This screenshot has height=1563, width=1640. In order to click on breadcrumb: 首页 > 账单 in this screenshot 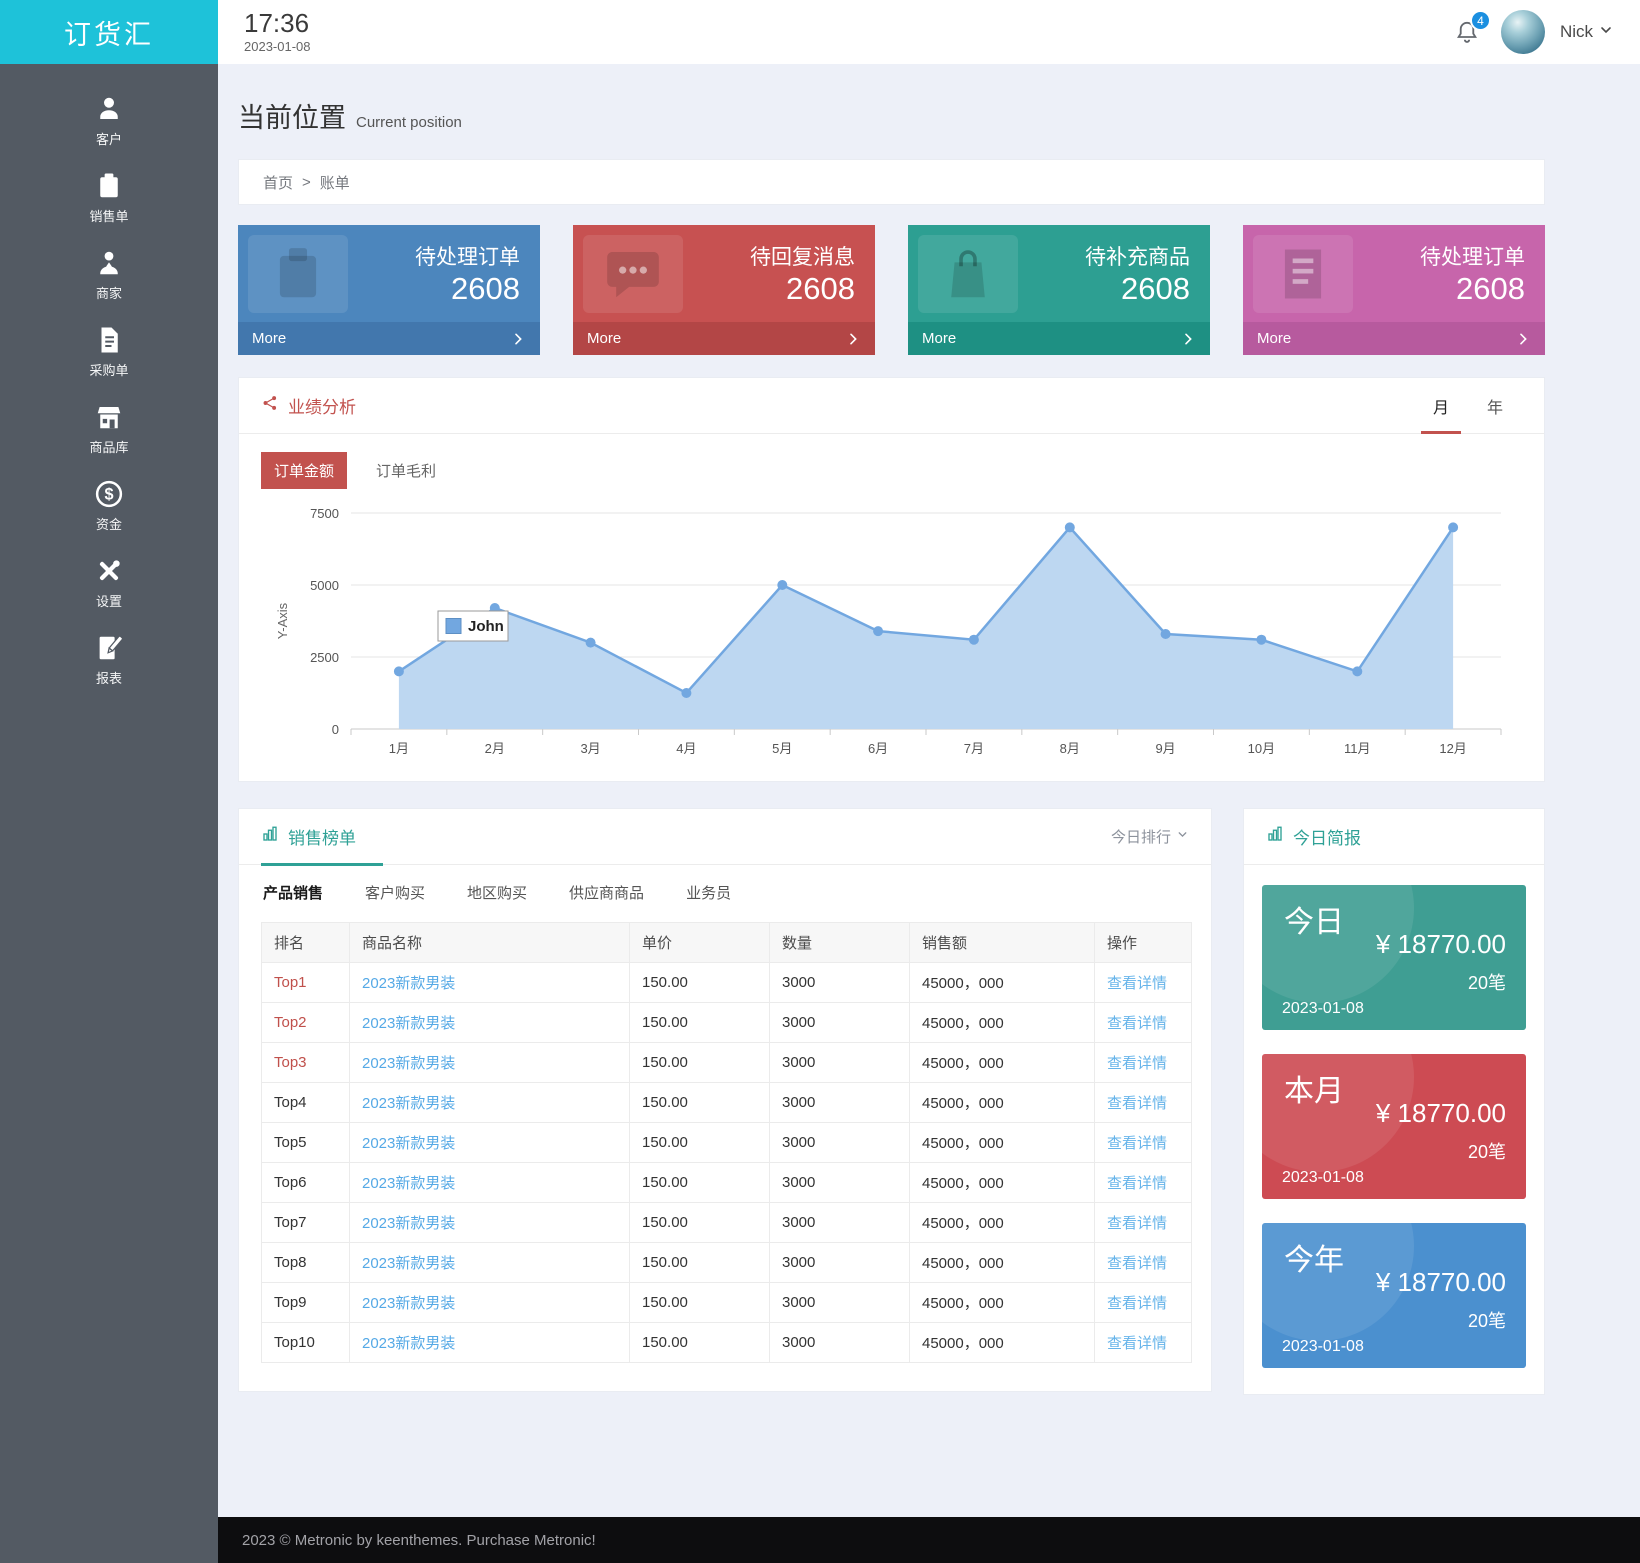, I will do `click(891, 182)`.